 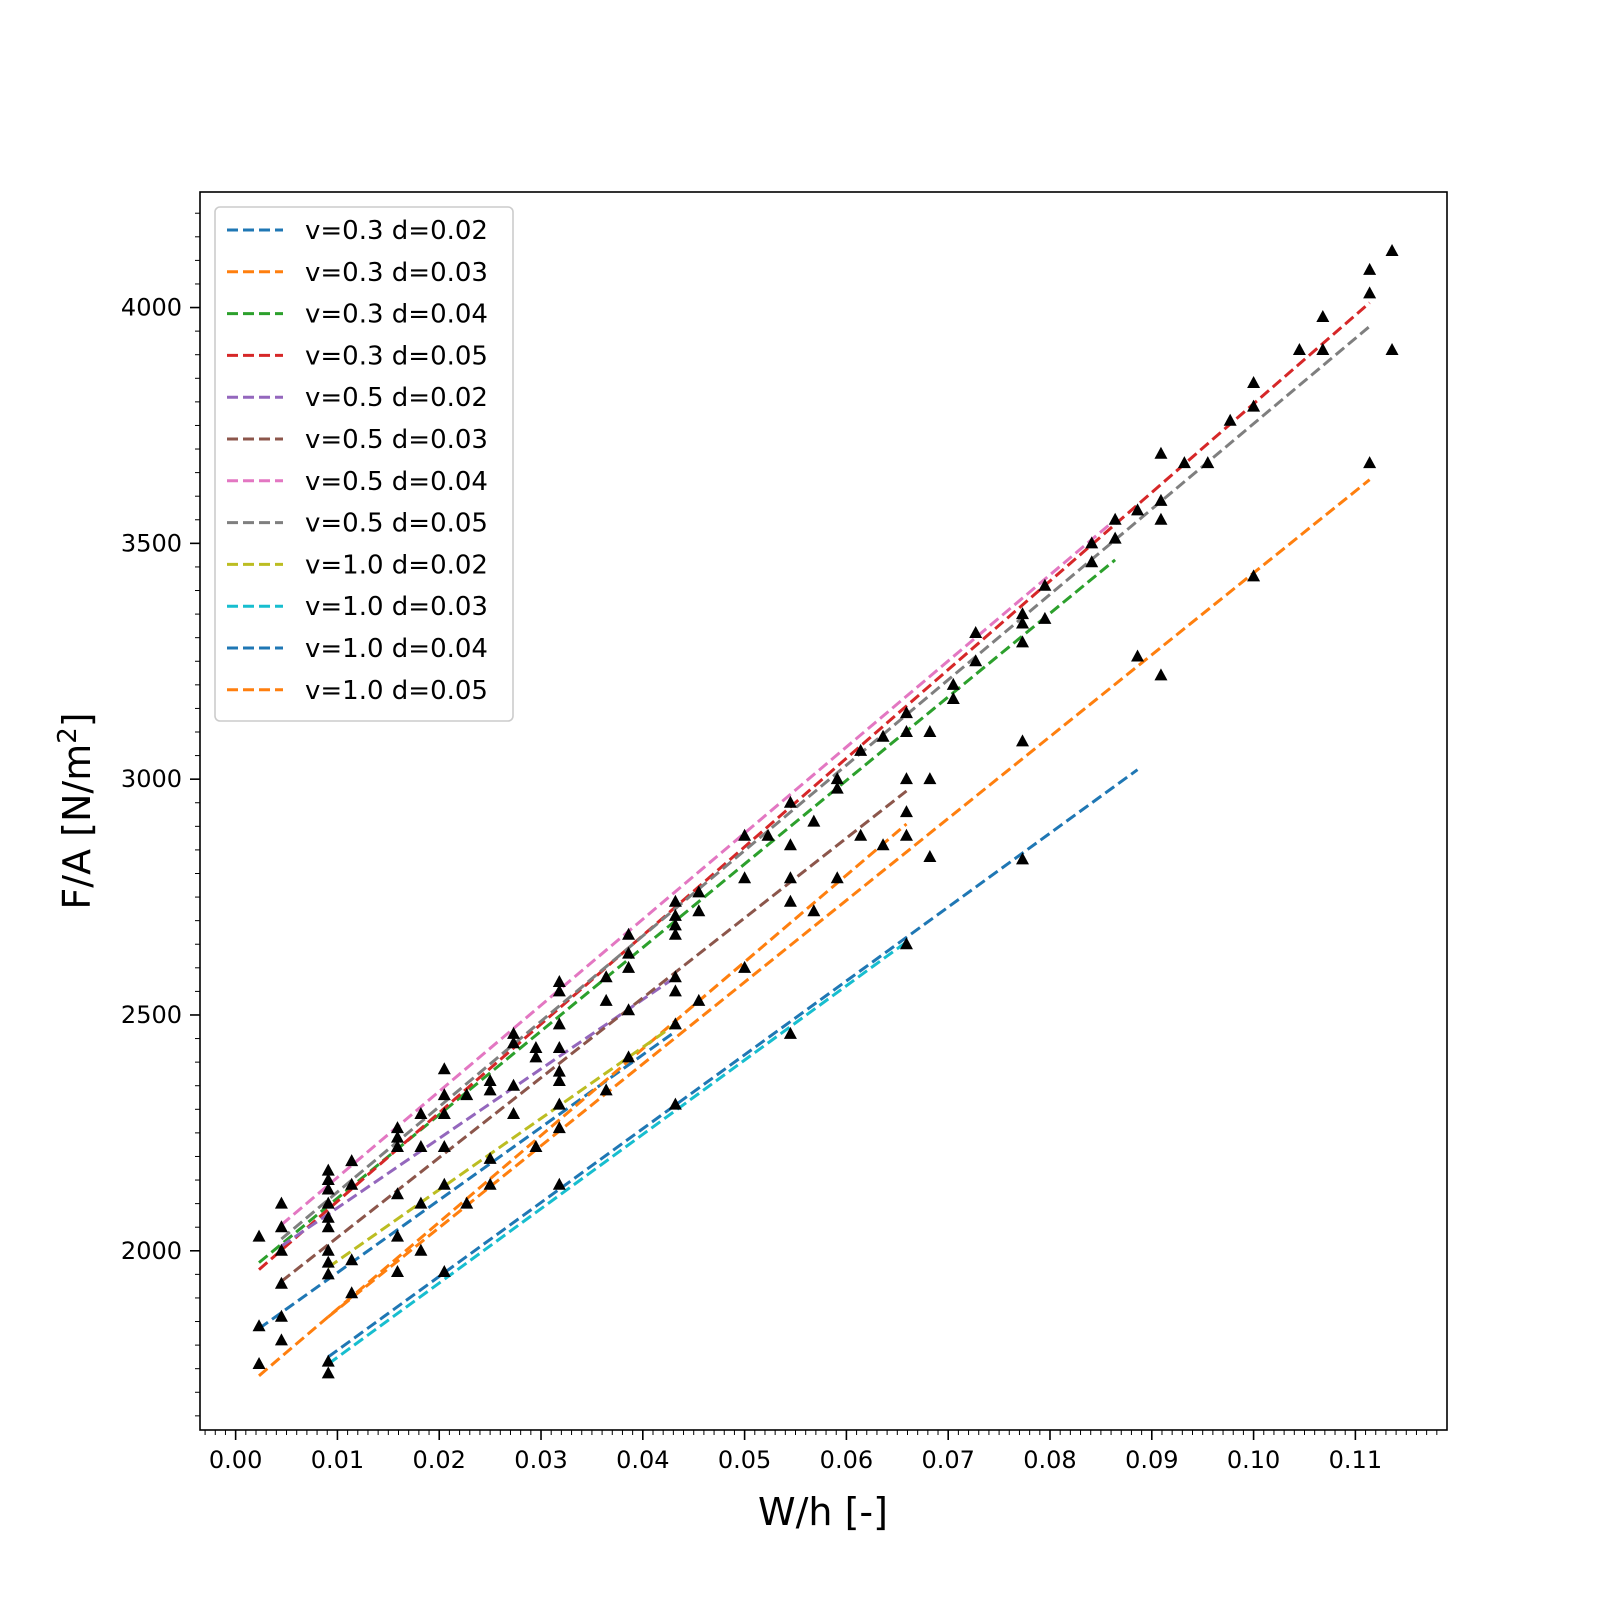 I want to click on x-tick-label: 0.09, so click(x=1151, y=1460).